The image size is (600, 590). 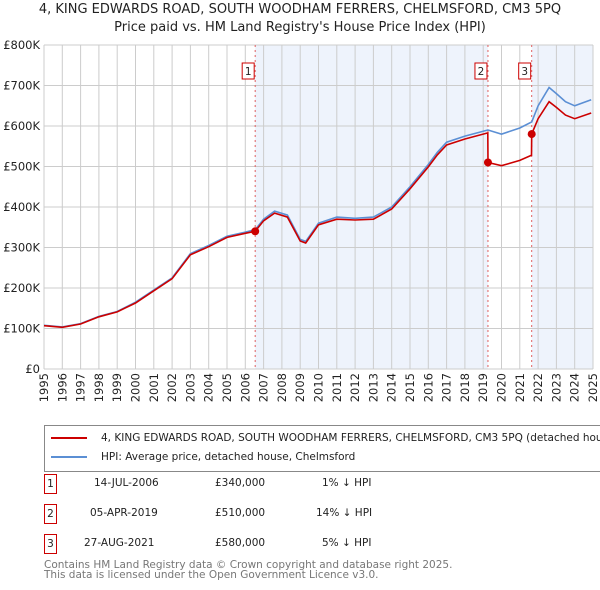 What do you see at coordinates (154, 387) in the screenshot?
I see `x-tick-label: 2001` at bounding box center [154, 387].